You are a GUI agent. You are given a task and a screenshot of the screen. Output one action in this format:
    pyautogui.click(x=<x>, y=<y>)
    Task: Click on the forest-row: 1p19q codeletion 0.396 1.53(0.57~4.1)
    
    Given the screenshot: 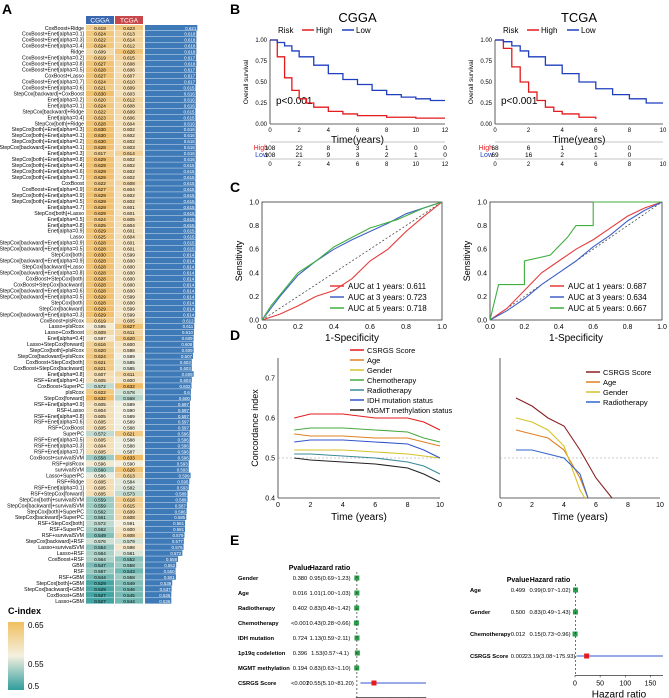 What is the action you would take?
    pyautogui.click(x=299, y=653)
    